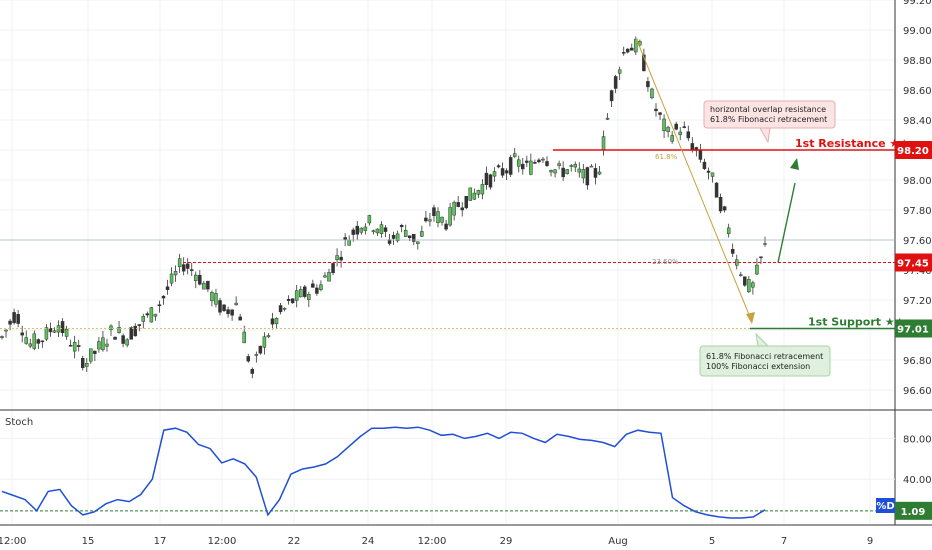  What do you see at coordinates (368, 541) in the screenshot?
I see `time-axis-tick: 24` at bounding box center [368, 541].